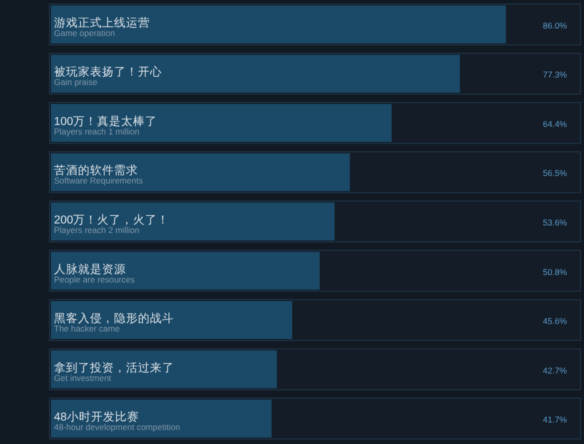 This screenshot has height=444, width=584. I want to click on data-label: 64.4%, so click(555, 123).